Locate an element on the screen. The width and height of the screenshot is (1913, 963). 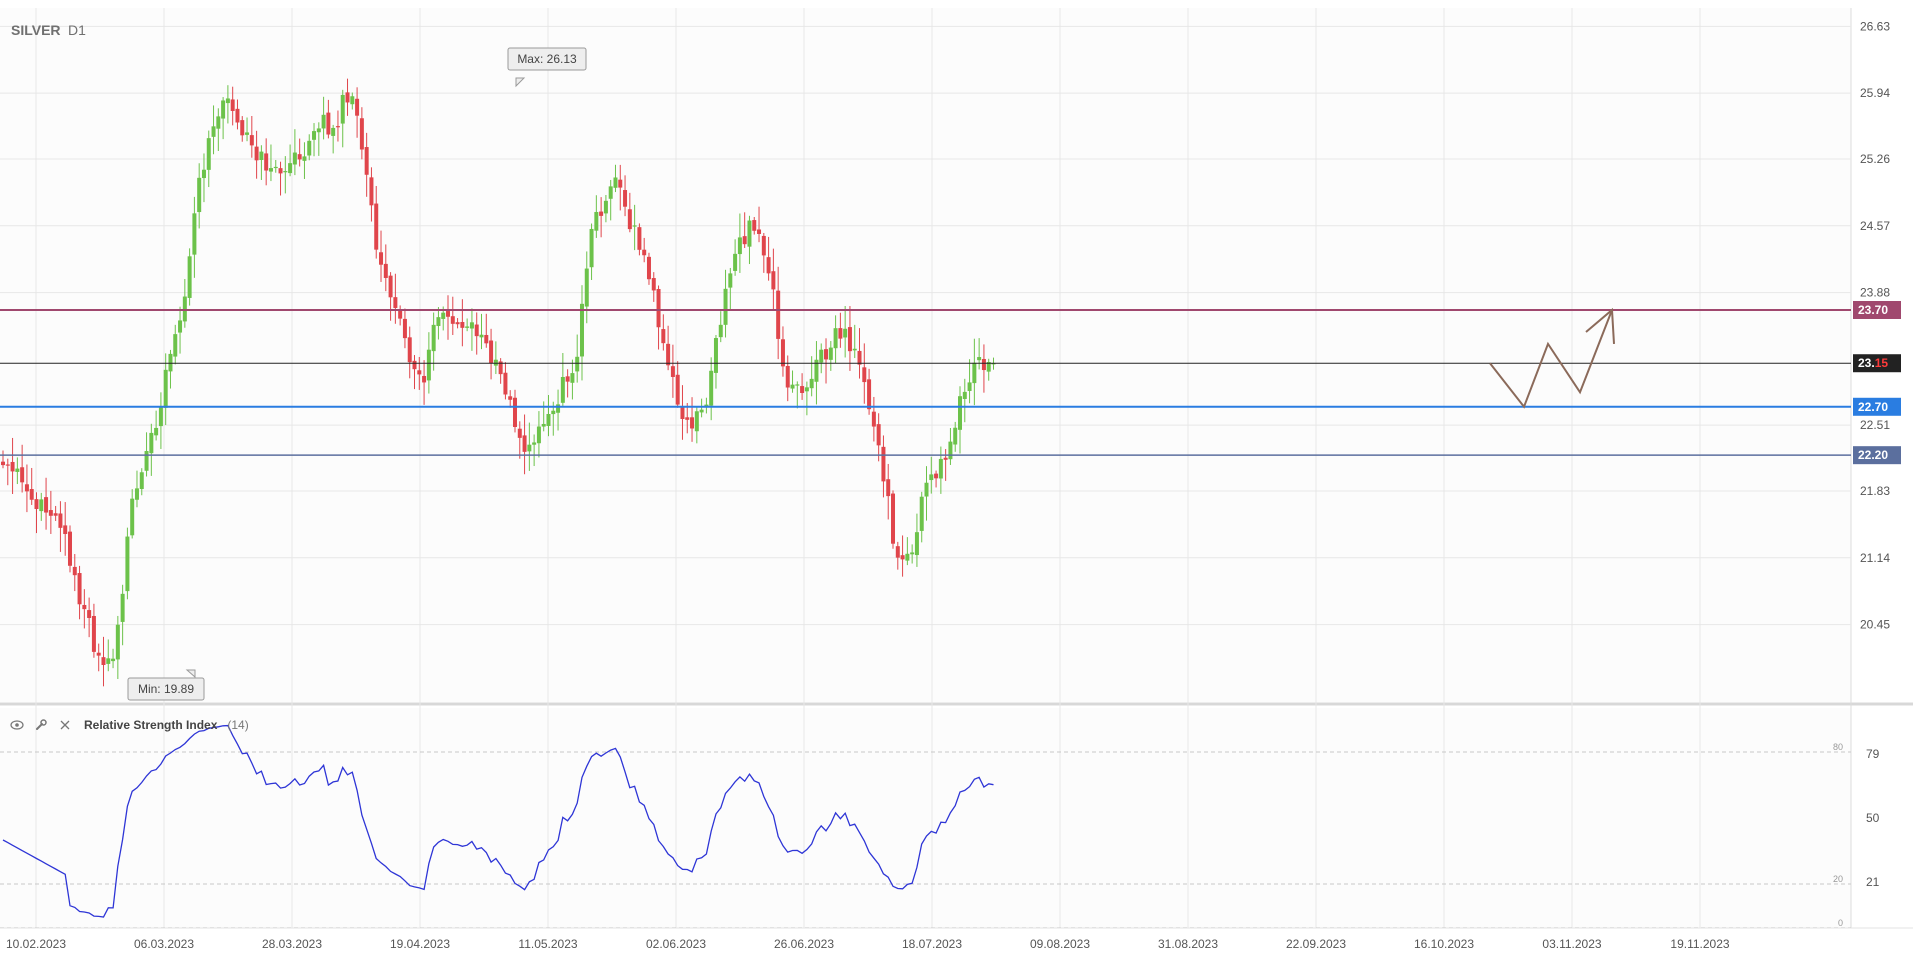
price-tick-label: 21.83 is located at coordinates (1875, 491).